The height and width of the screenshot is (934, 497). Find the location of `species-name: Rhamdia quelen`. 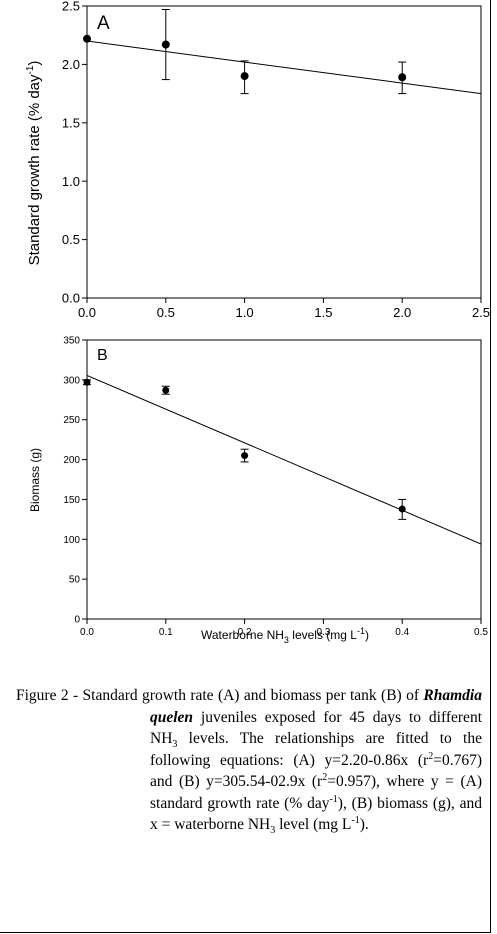

species-name: Rhamdia quelen is located at coordinates (316, 706).